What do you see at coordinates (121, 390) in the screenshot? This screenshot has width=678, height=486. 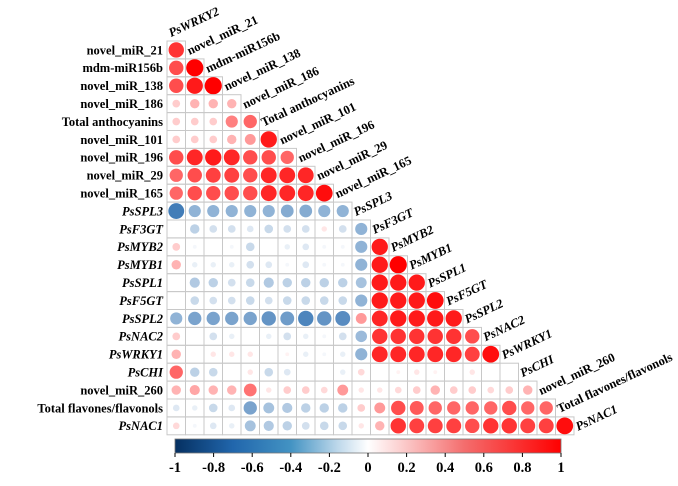 I see `row-label-20: novel_miR_260` at bounding box center [121, 390].